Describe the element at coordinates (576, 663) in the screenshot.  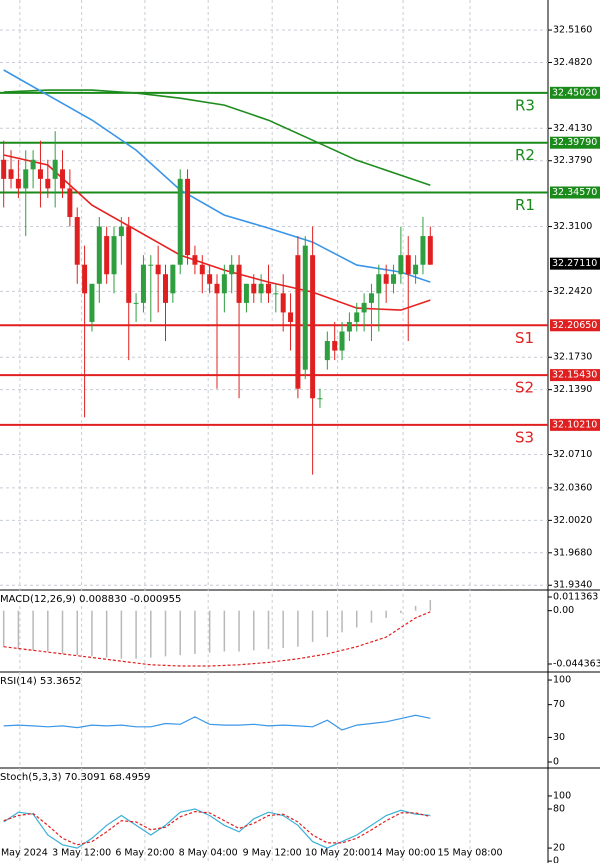
I see `y-tick-label: -0.044363` at that location.